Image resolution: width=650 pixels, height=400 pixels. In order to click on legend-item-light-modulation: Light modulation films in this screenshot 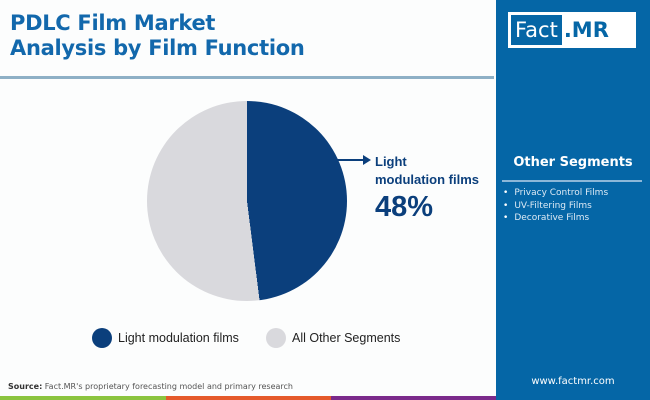, I will do `click(165, 338)`.